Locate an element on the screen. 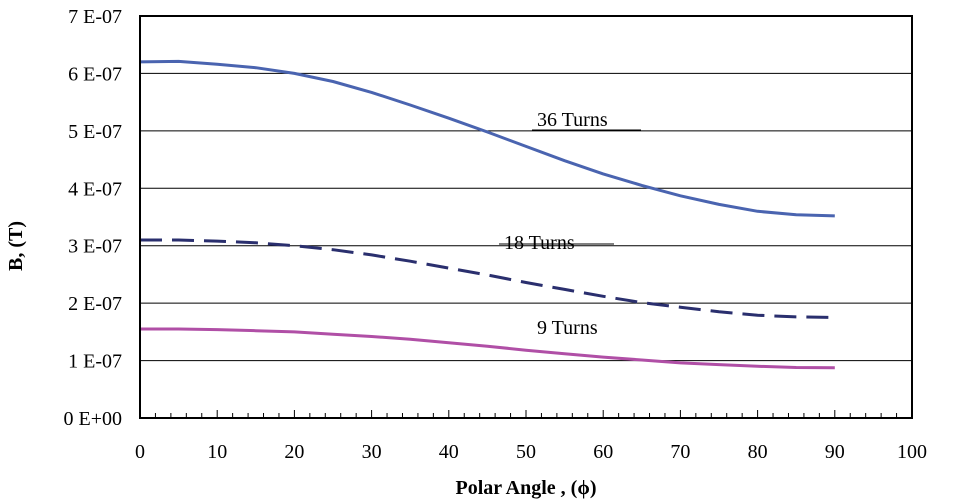 The width and height of the screenshot is (956, 502). y-axis-title: B, (T) is located at coordinates (16, 246).